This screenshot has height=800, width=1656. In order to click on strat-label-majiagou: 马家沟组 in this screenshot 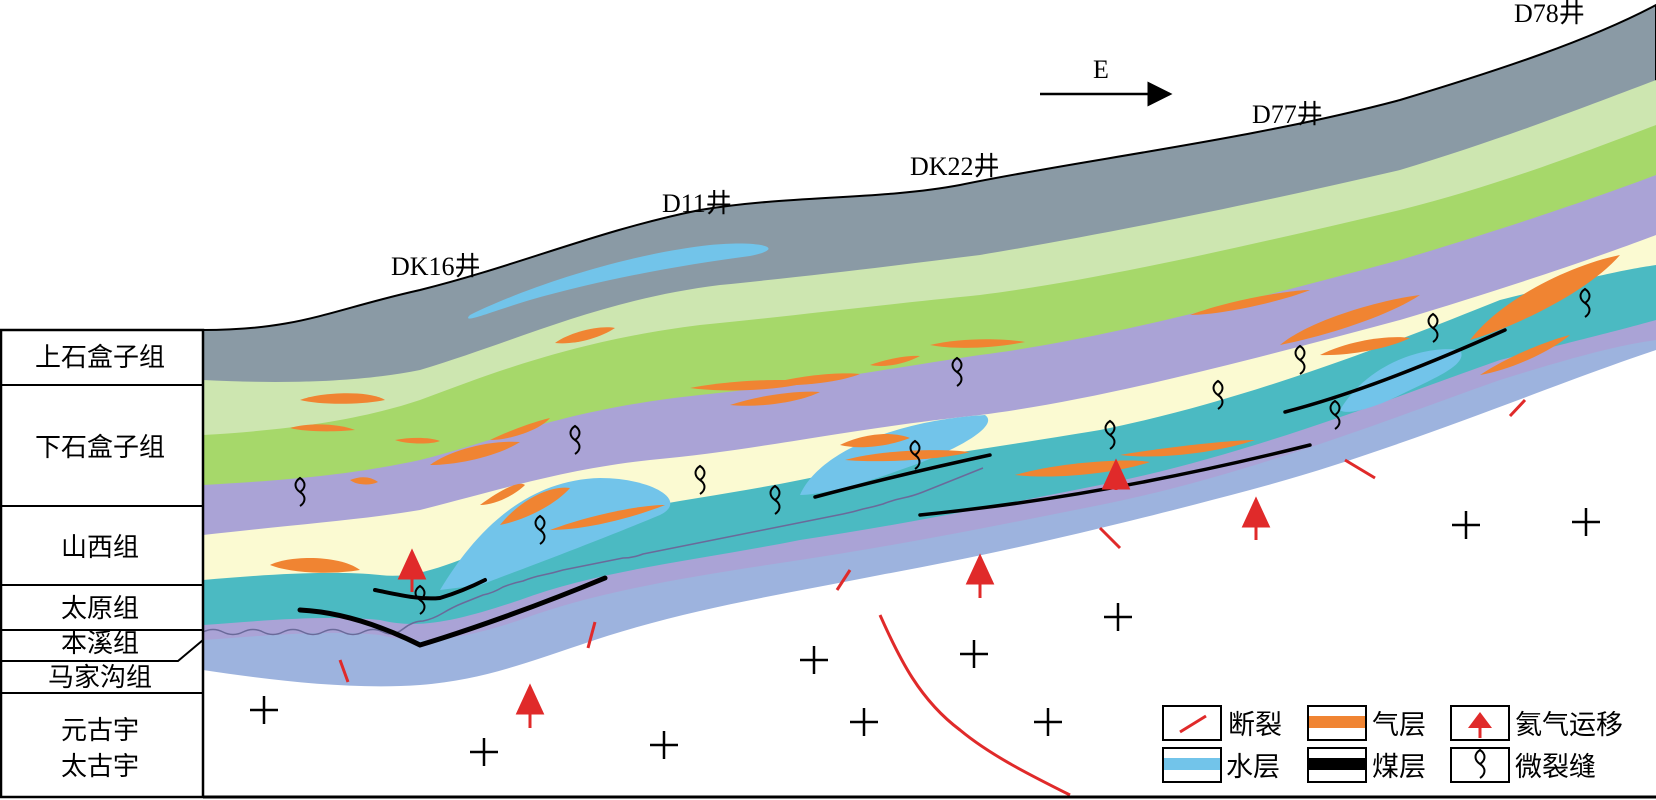, I will do `click(100, 677)`.